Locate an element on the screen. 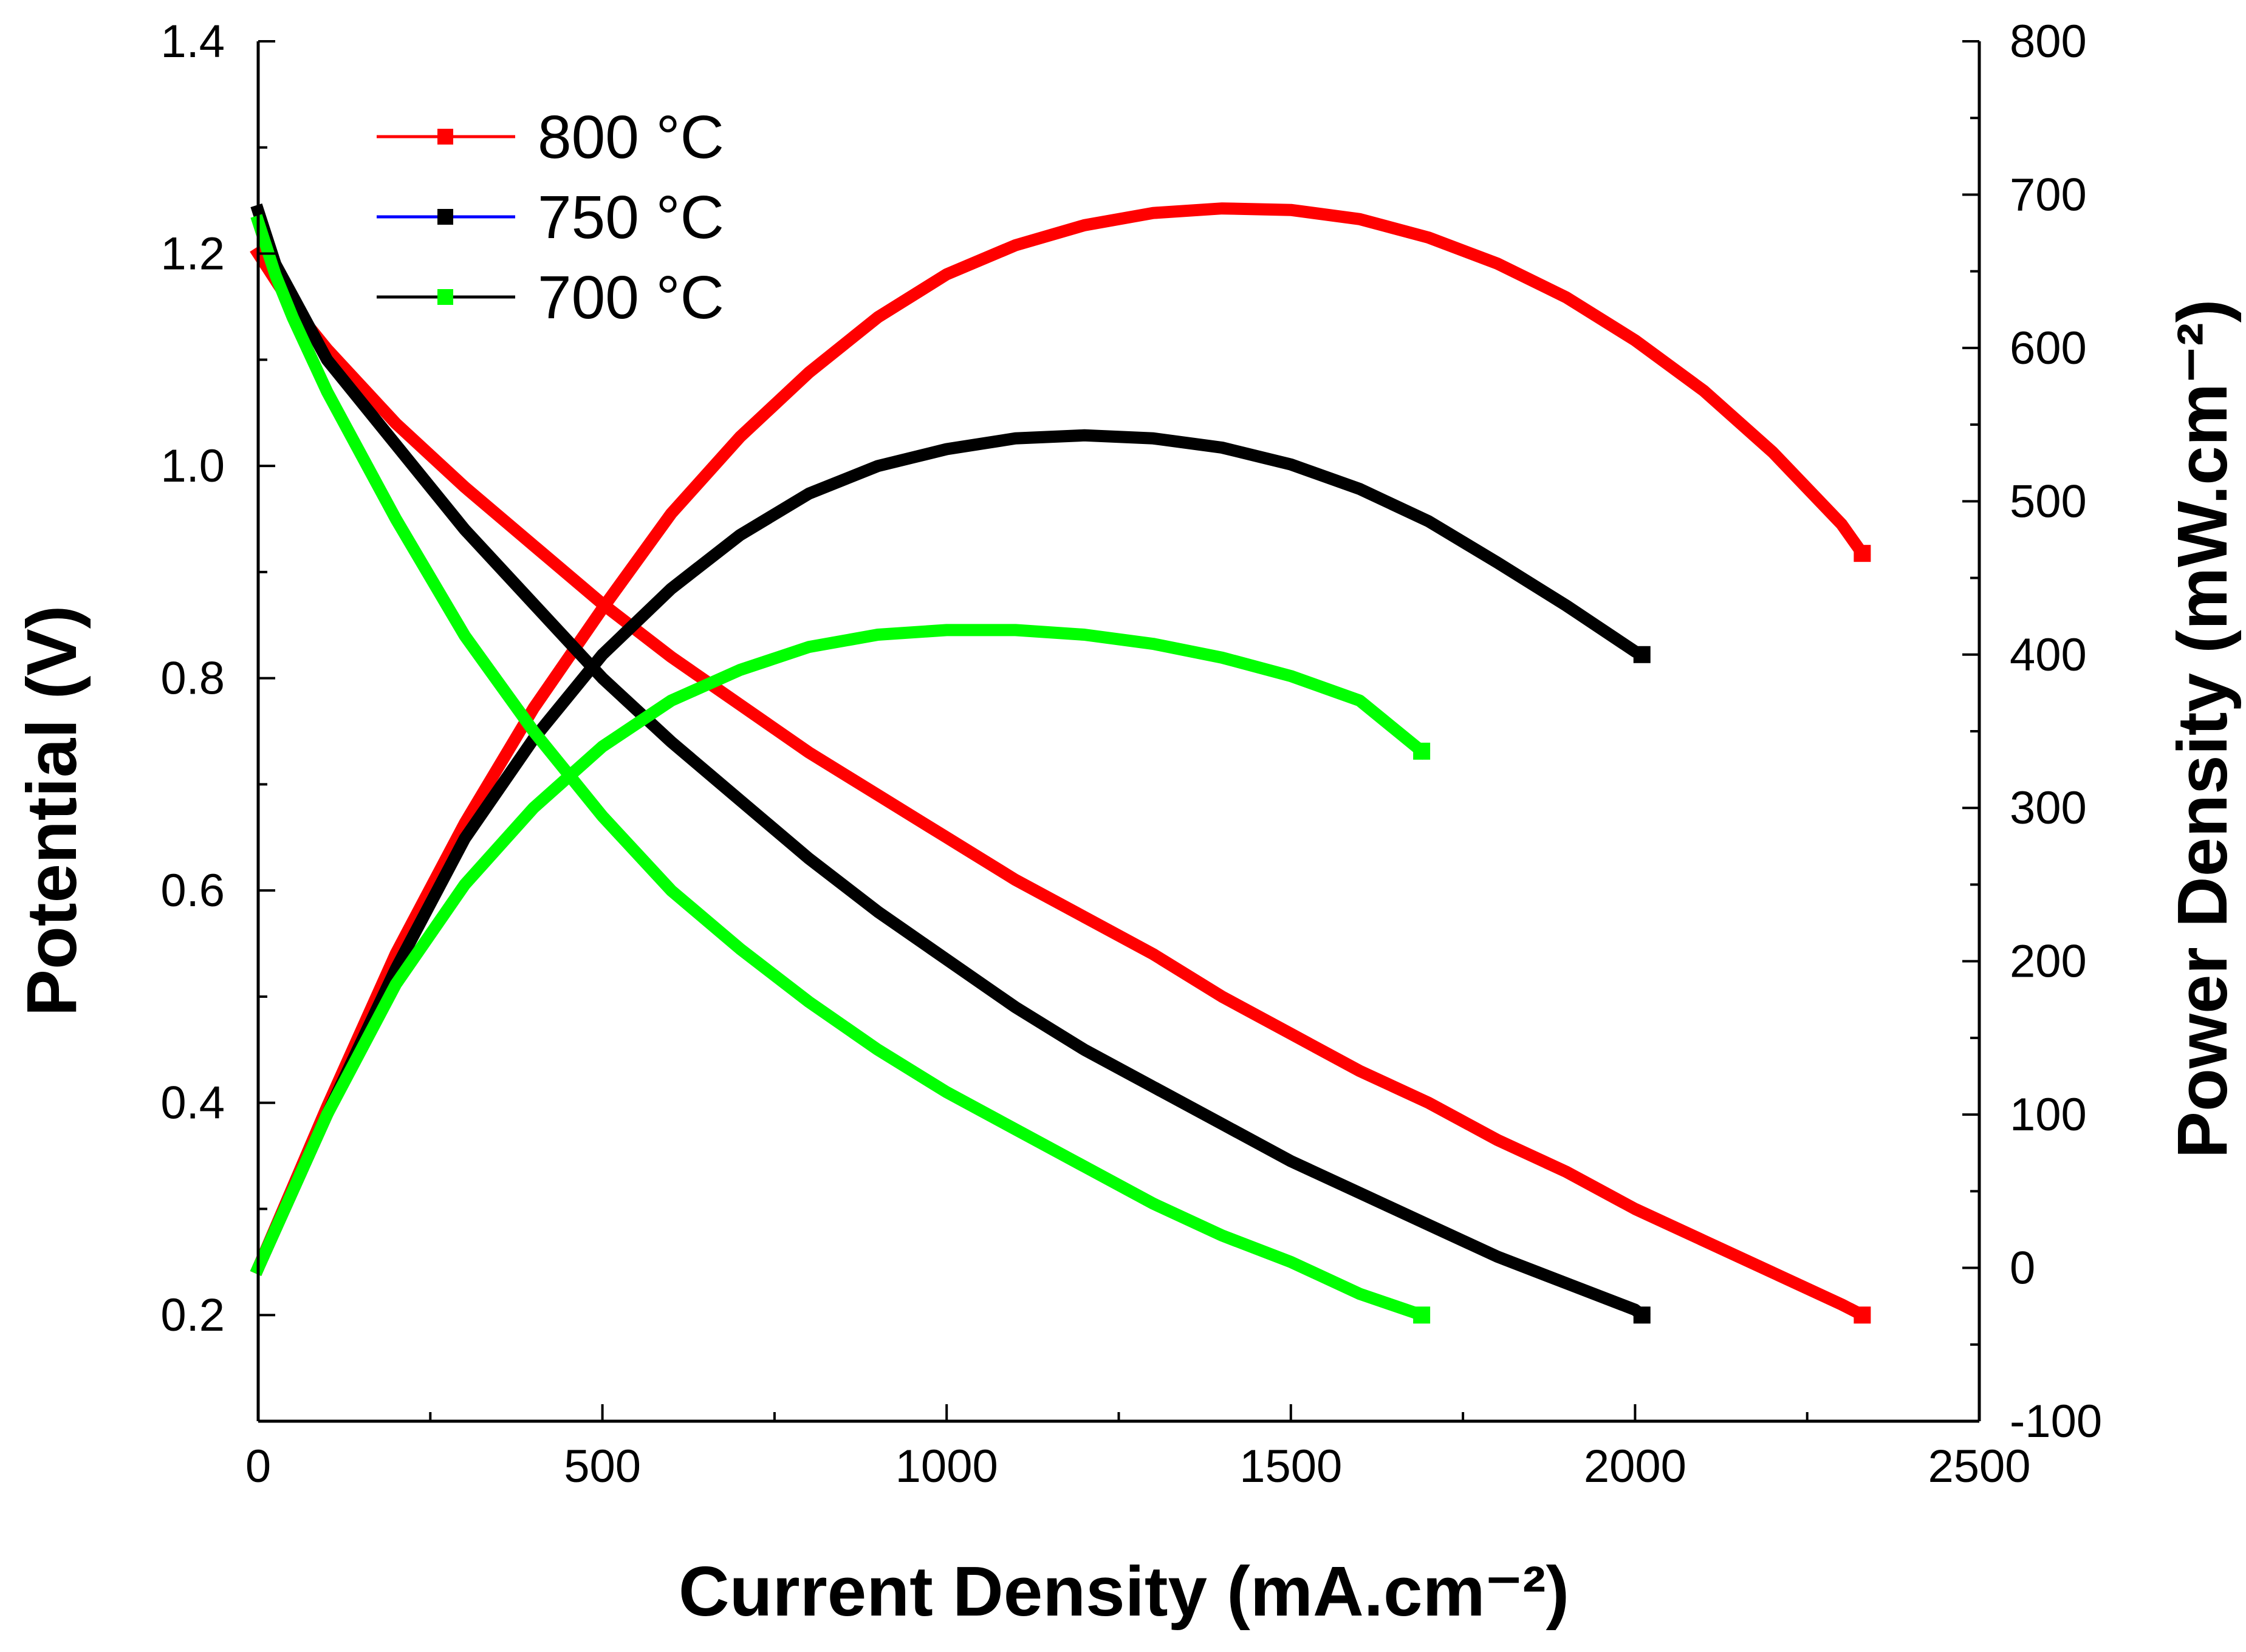  y-right-tick-label: 500 is located at coordinates (2048, 501).